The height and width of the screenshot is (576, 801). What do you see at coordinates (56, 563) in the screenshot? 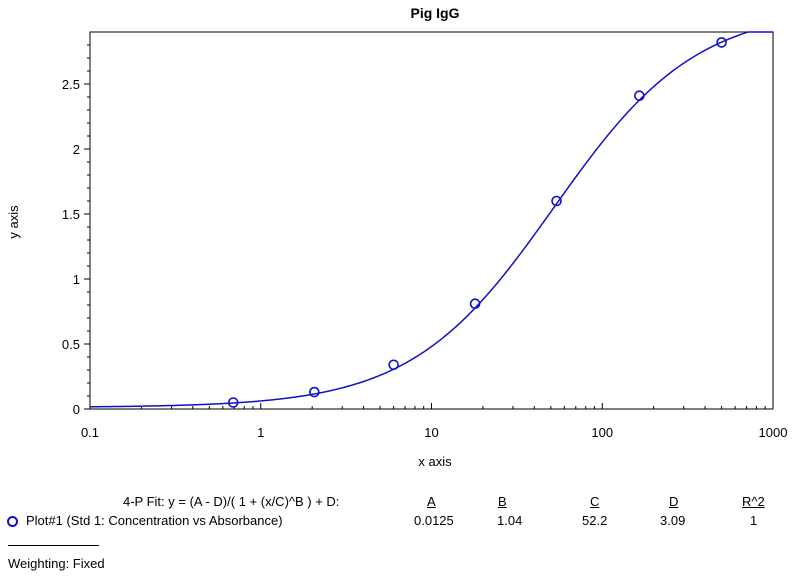
I see `weighting-label: Weighting: Fixed` at bounding box center [56, 563].